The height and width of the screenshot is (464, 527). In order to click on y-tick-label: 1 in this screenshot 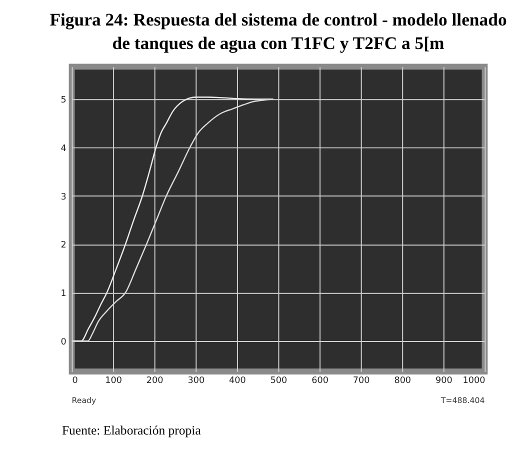, I will do `click(63, 294)`.